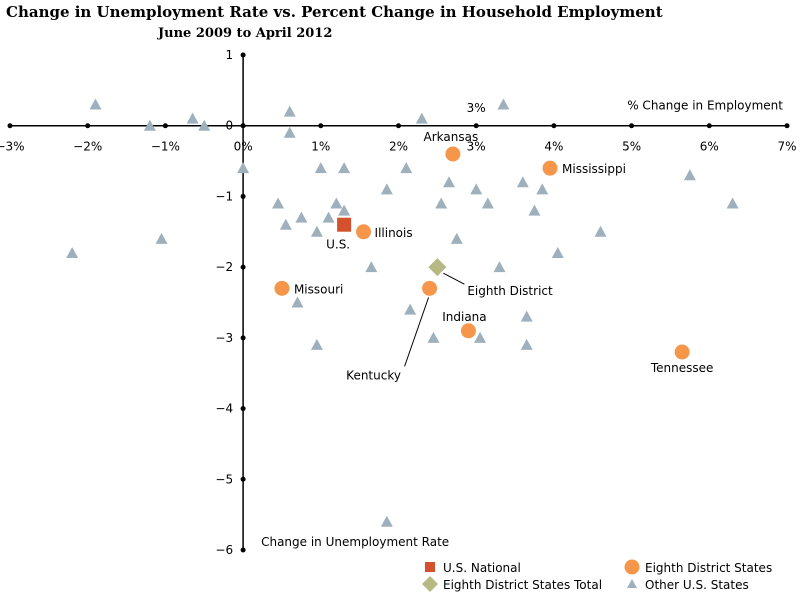  What do you see at coordinates (464, 317) in the screenshot?
I see `point-label: Indiana` at bounding box center [464, 317].